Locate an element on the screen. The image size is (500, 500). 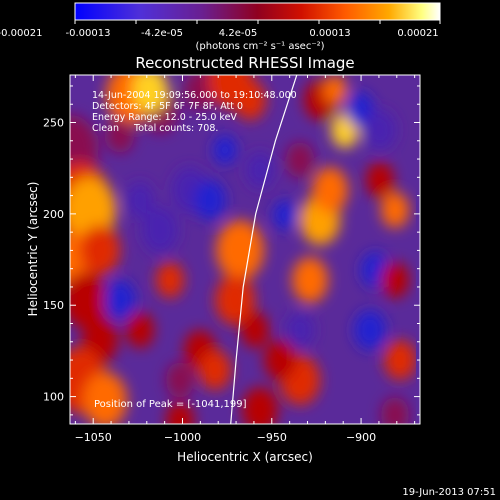
y-tick-label: 200 is located at coordinates (53, 214).